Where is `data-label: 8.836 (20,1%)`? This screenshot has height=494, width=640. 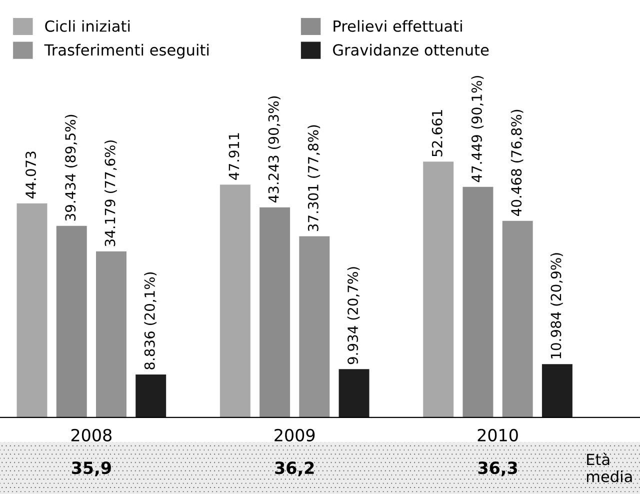 data-label: 8.836 (20,1%) is located at coordinates (150, 321).